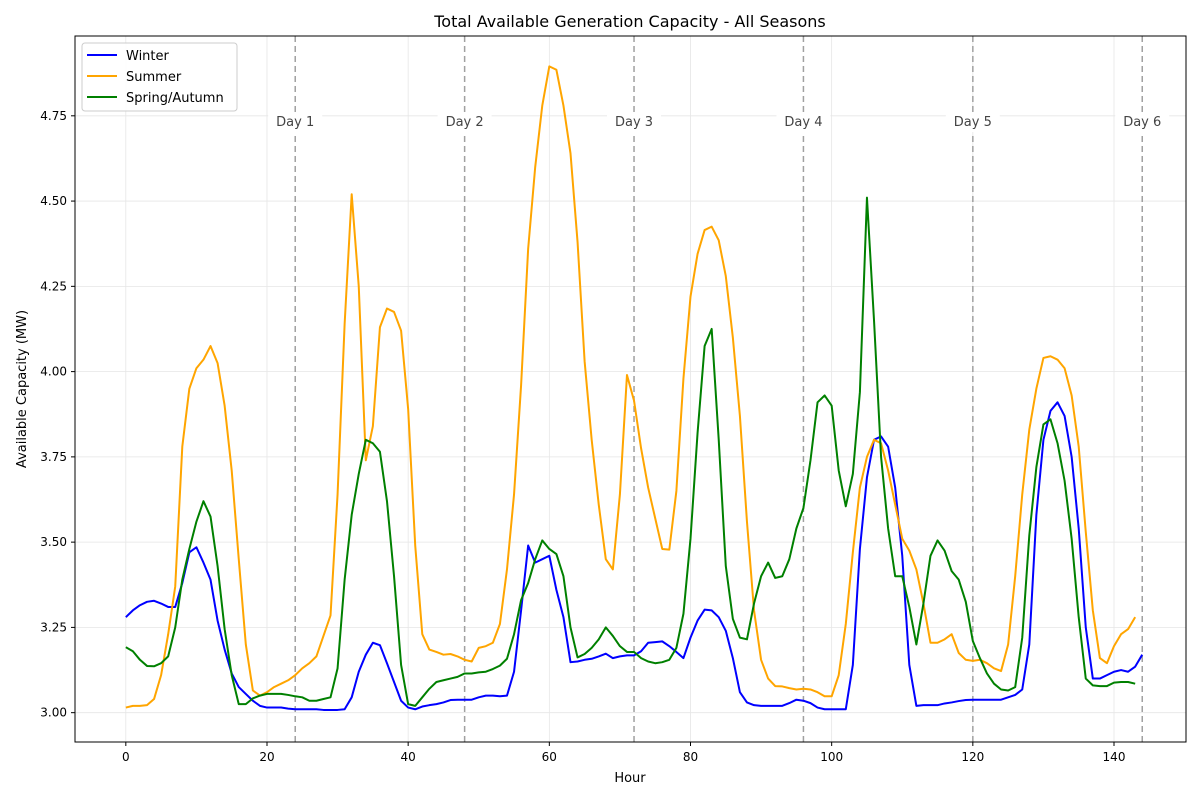  I want to click on y-tick-label: 4.25, so click(53, 286).